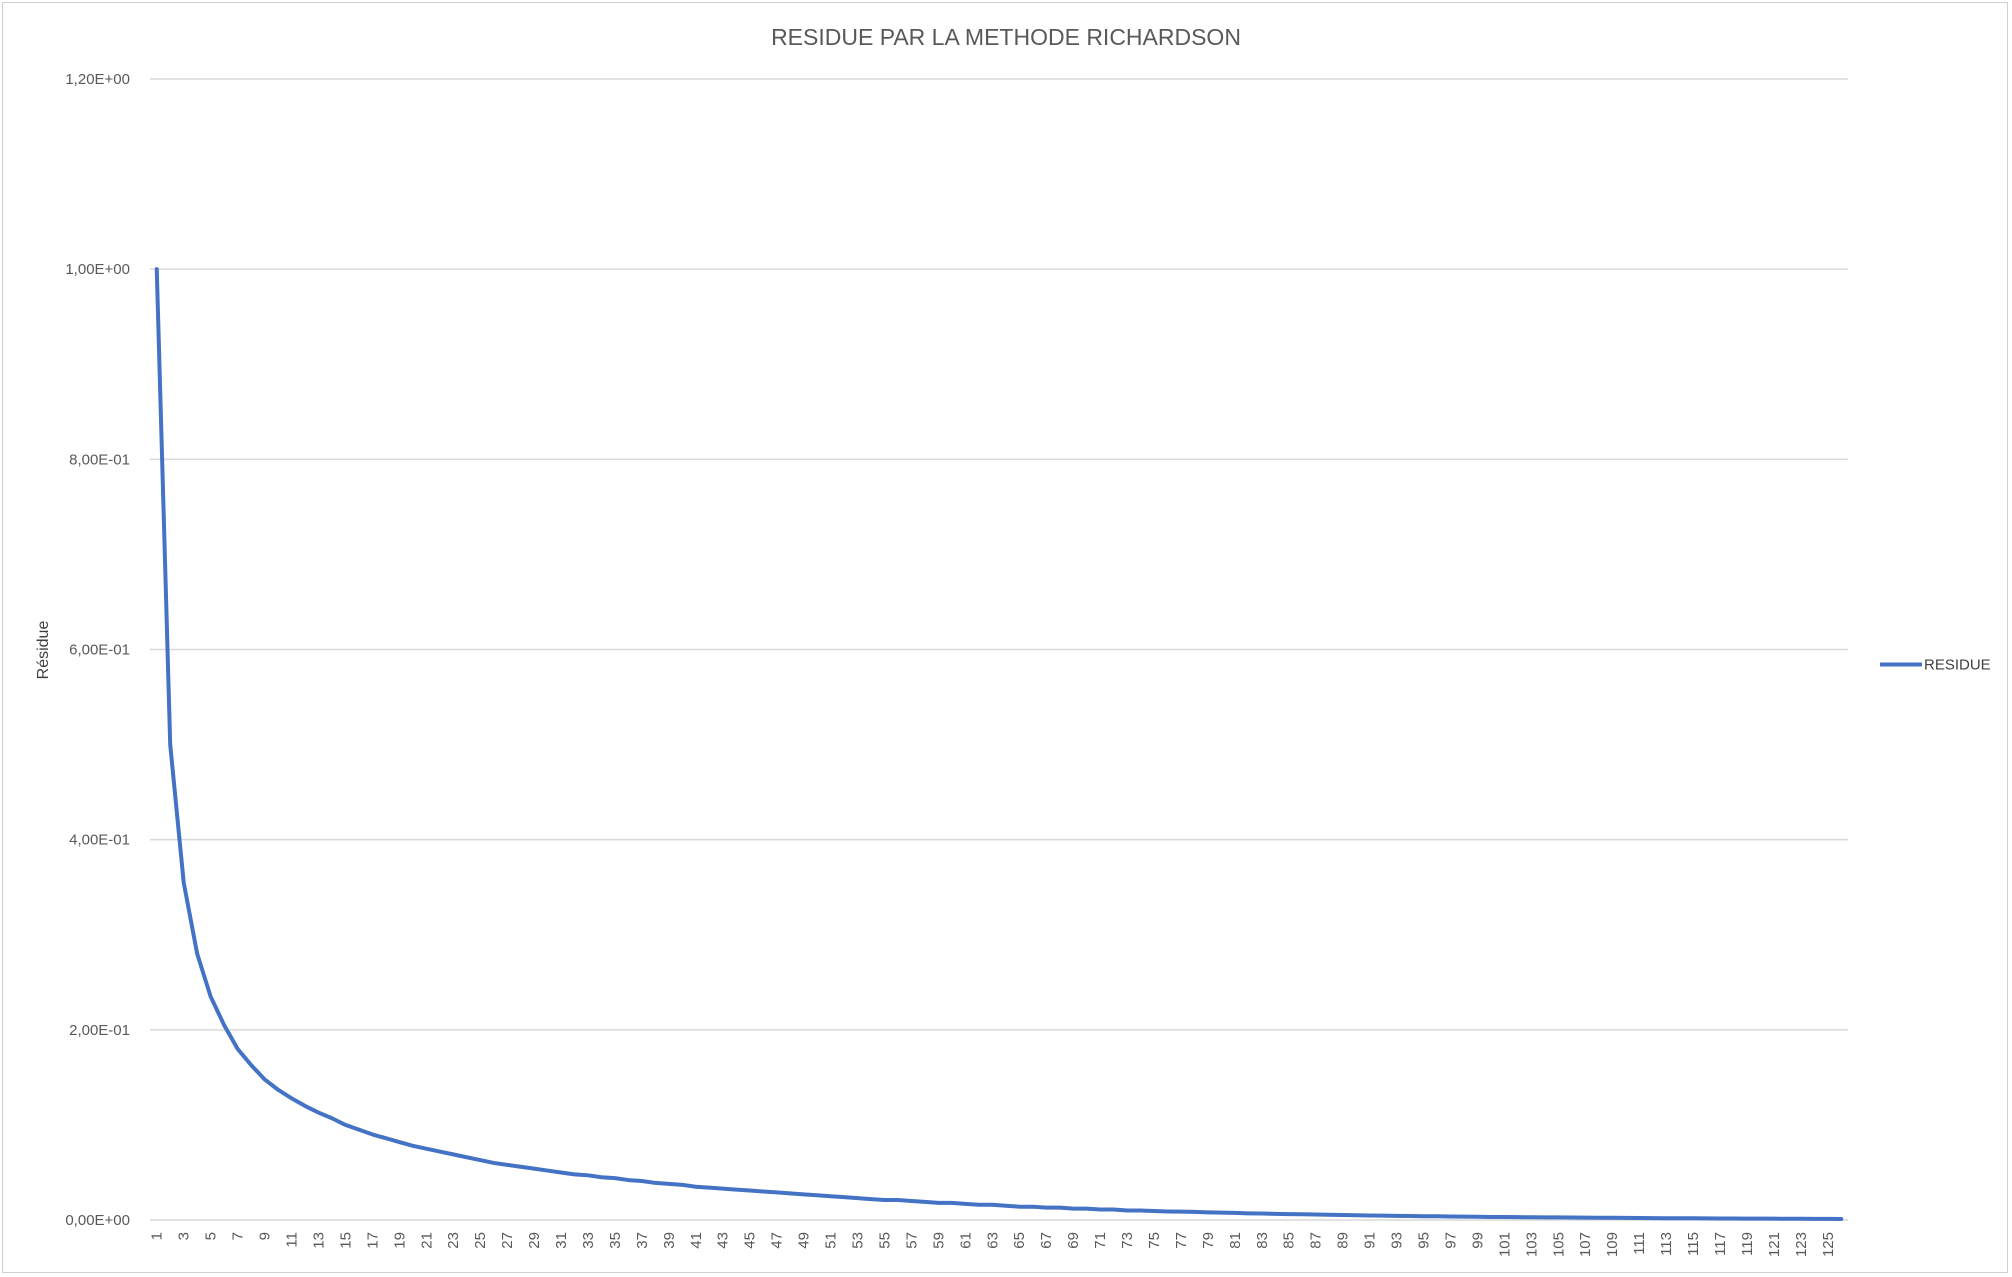 This screenshot has width=2012, height=1277. Describe the element at coordinates (1154, 1240) in the screenshot. I see `x-tick-label: 75` at that location.